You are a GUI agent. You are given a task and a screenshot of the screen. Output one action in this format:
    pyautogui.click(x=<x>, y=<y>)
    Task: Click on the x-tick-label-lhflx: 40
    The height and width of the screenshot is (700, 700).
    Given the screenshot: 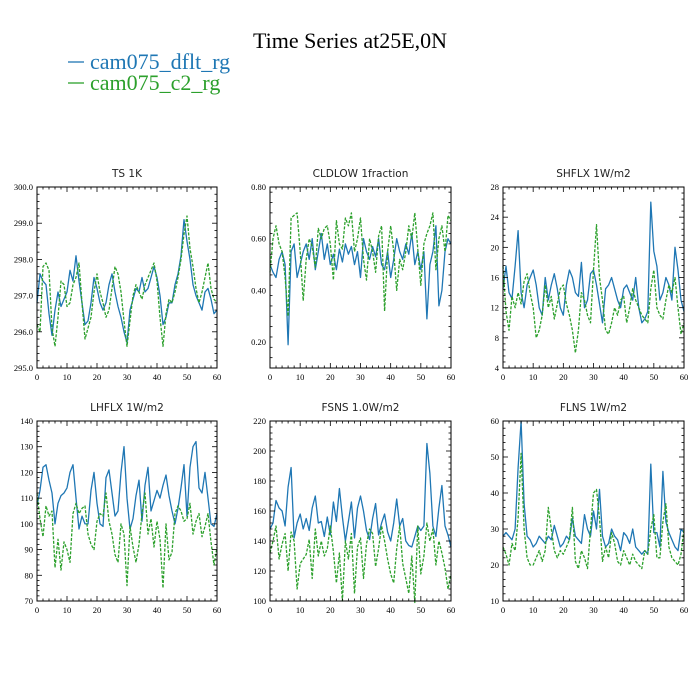 What is the action you would take?
    pyautogui.click(x=157, y=610)
    